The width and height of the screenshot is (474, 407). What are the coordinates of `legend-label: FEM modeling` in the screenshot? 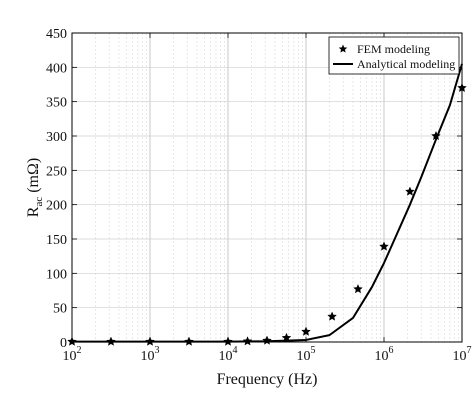 It's located at (393, 49).